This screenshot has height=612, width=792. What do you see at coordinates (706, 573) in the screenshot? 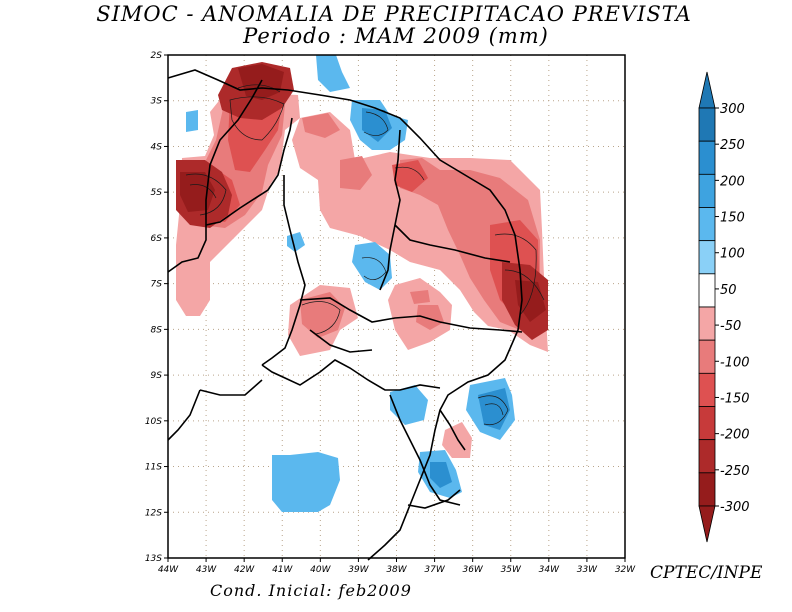
I see `credit-label: CPTEC/INPE` at bounding box center [706, 573].